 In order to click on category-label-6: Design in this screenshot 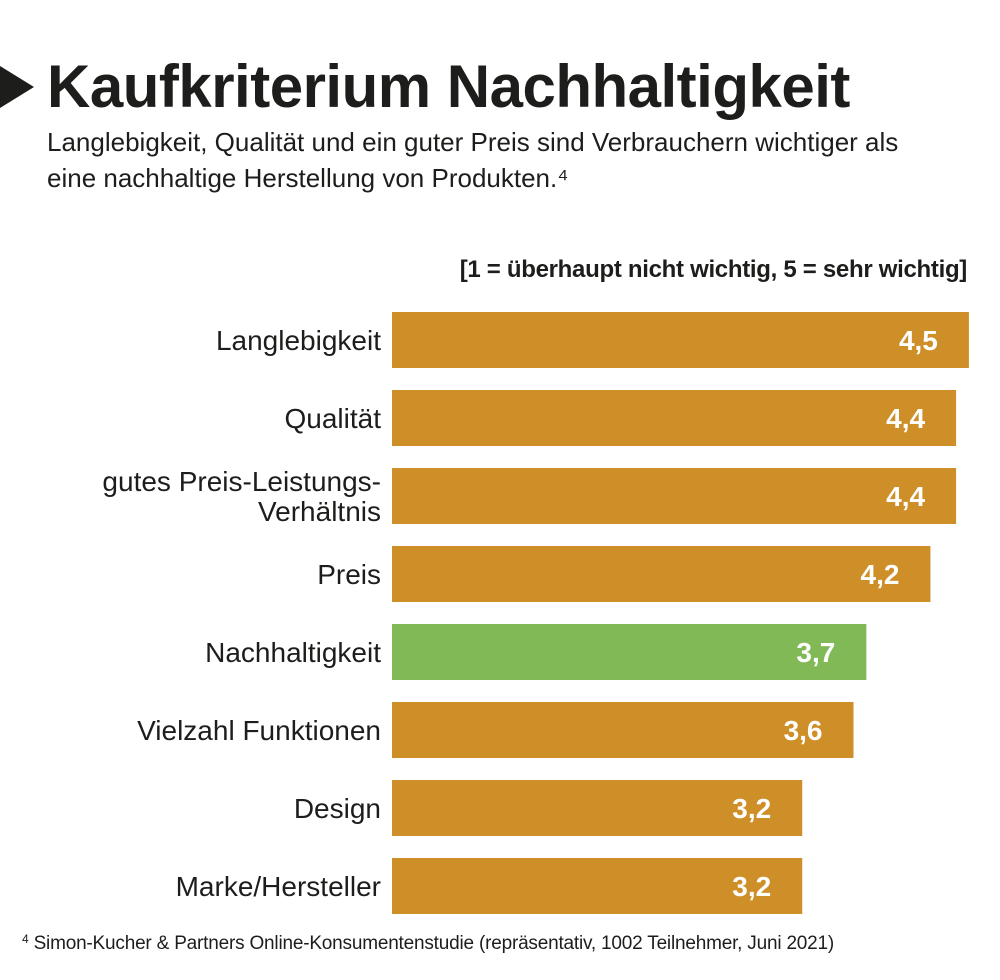, I will do `click(337, 808)`.